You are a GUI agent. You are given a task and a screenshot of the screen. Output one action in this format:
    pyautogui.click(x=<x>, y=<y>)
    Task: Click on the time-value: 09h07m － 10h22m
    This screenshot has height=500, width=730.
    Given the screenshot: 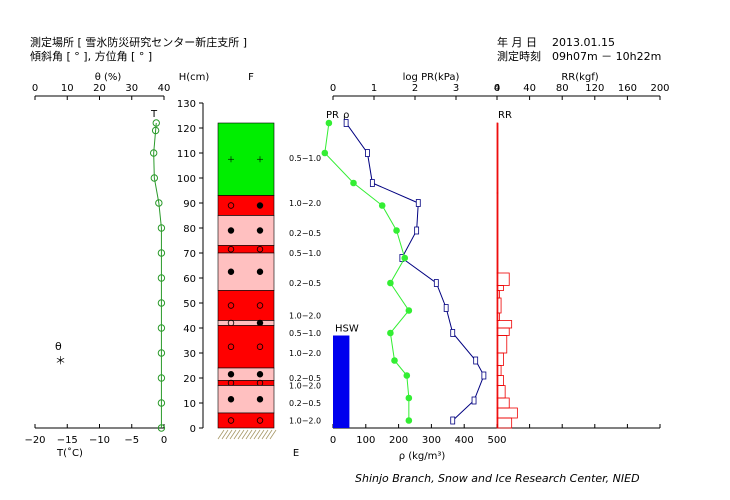 What is the action you would take?
    pyautogui.click(x=606, y=56)
    